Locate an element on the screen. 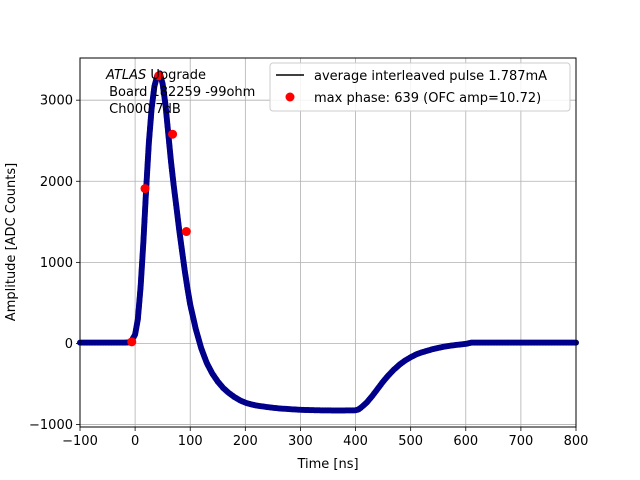 Image resolution: width=640 pixels, height=480 pixels. annotation-line-2: Board 182259 -99ohm is located at coordinates (180, 92).